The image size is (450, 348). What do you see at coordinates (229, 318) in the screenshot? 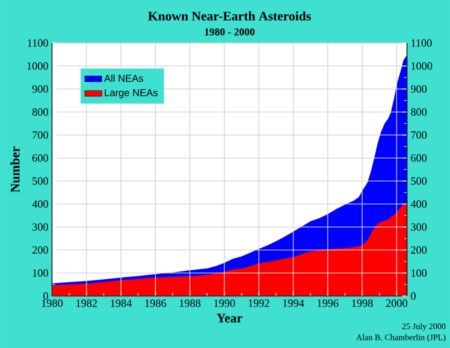
I see `x-axis-title: Year` at bounding box center [229, 318].